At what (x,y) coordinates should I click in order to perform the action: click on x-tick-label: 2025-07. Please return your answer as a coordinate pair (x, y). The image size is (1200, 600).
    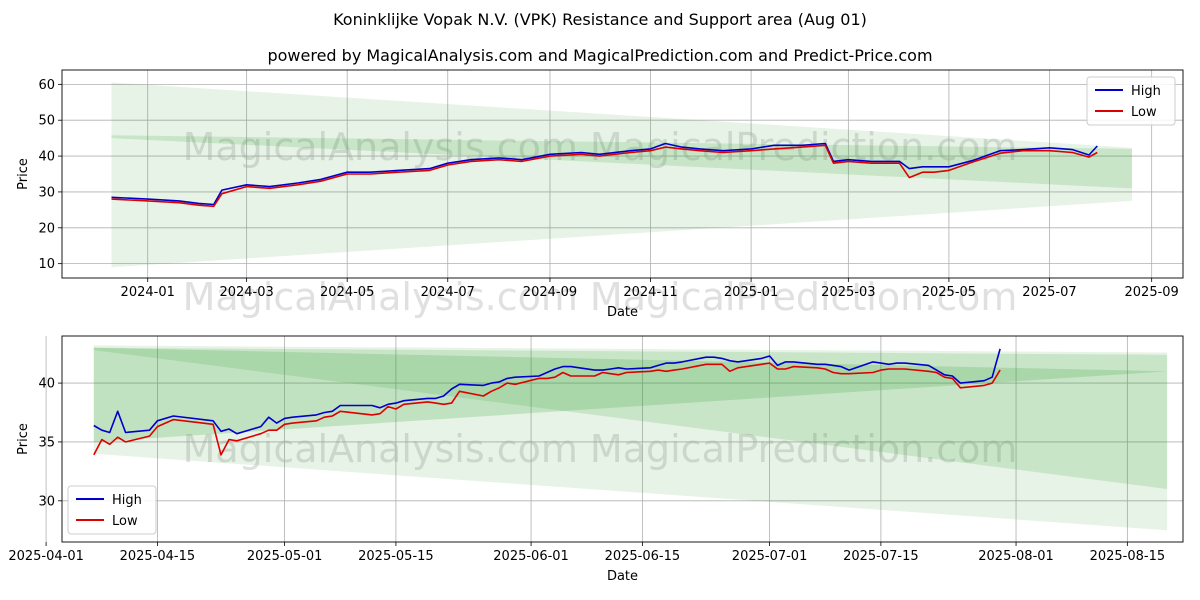
    Looking at the image, I should click on (1049, 292).